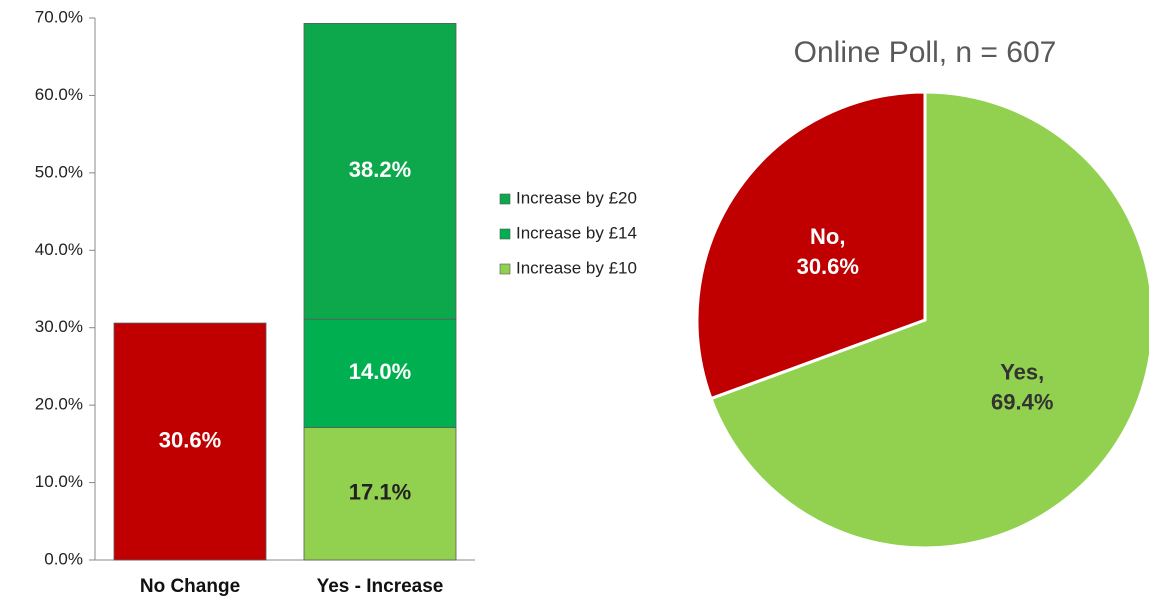 The width and height of the screenshot is (1149, 601). What do you see at coordinates (576, 267) in the screenshot?
I see `legend-label: Increase by £10` at bounding box center [576, 267].